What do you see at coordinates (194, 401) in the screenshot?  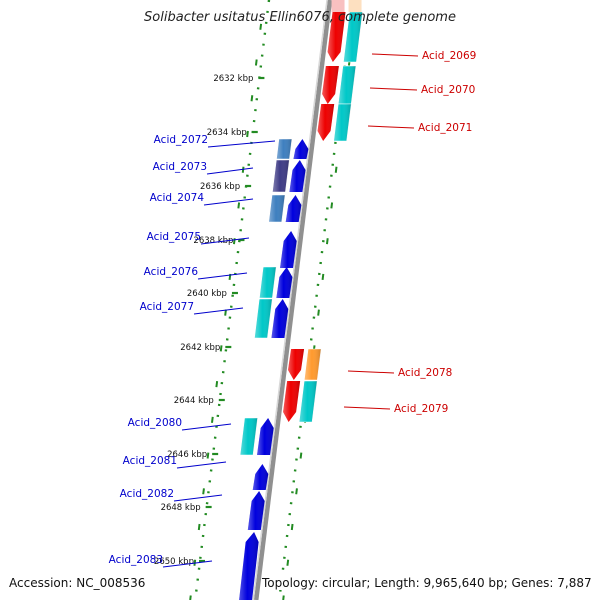 I see `ruler-tick-label: 2644 kbp` at bounding box center [194, 401].